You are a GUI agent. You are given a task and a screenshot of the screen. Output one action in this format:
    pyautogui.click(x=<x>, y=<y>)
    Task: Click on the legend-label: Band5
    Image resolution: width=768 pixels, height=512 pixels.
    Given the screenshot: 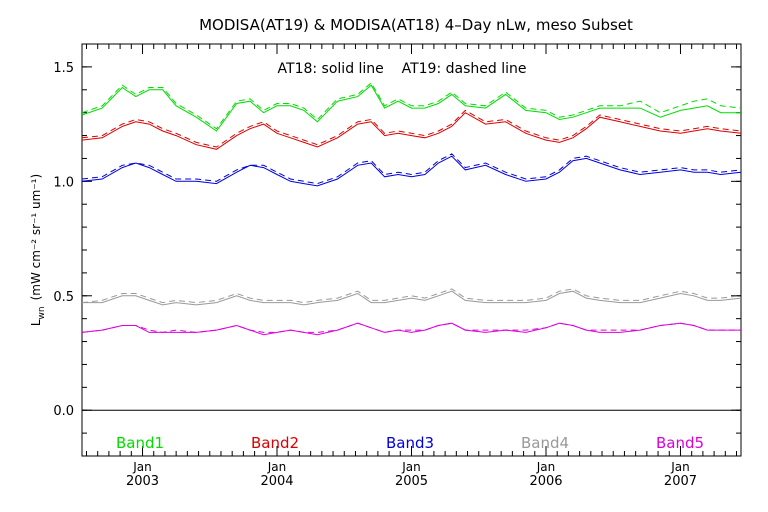 What is the action you would take?
    pyautogui.click(x=680, y=443)
    